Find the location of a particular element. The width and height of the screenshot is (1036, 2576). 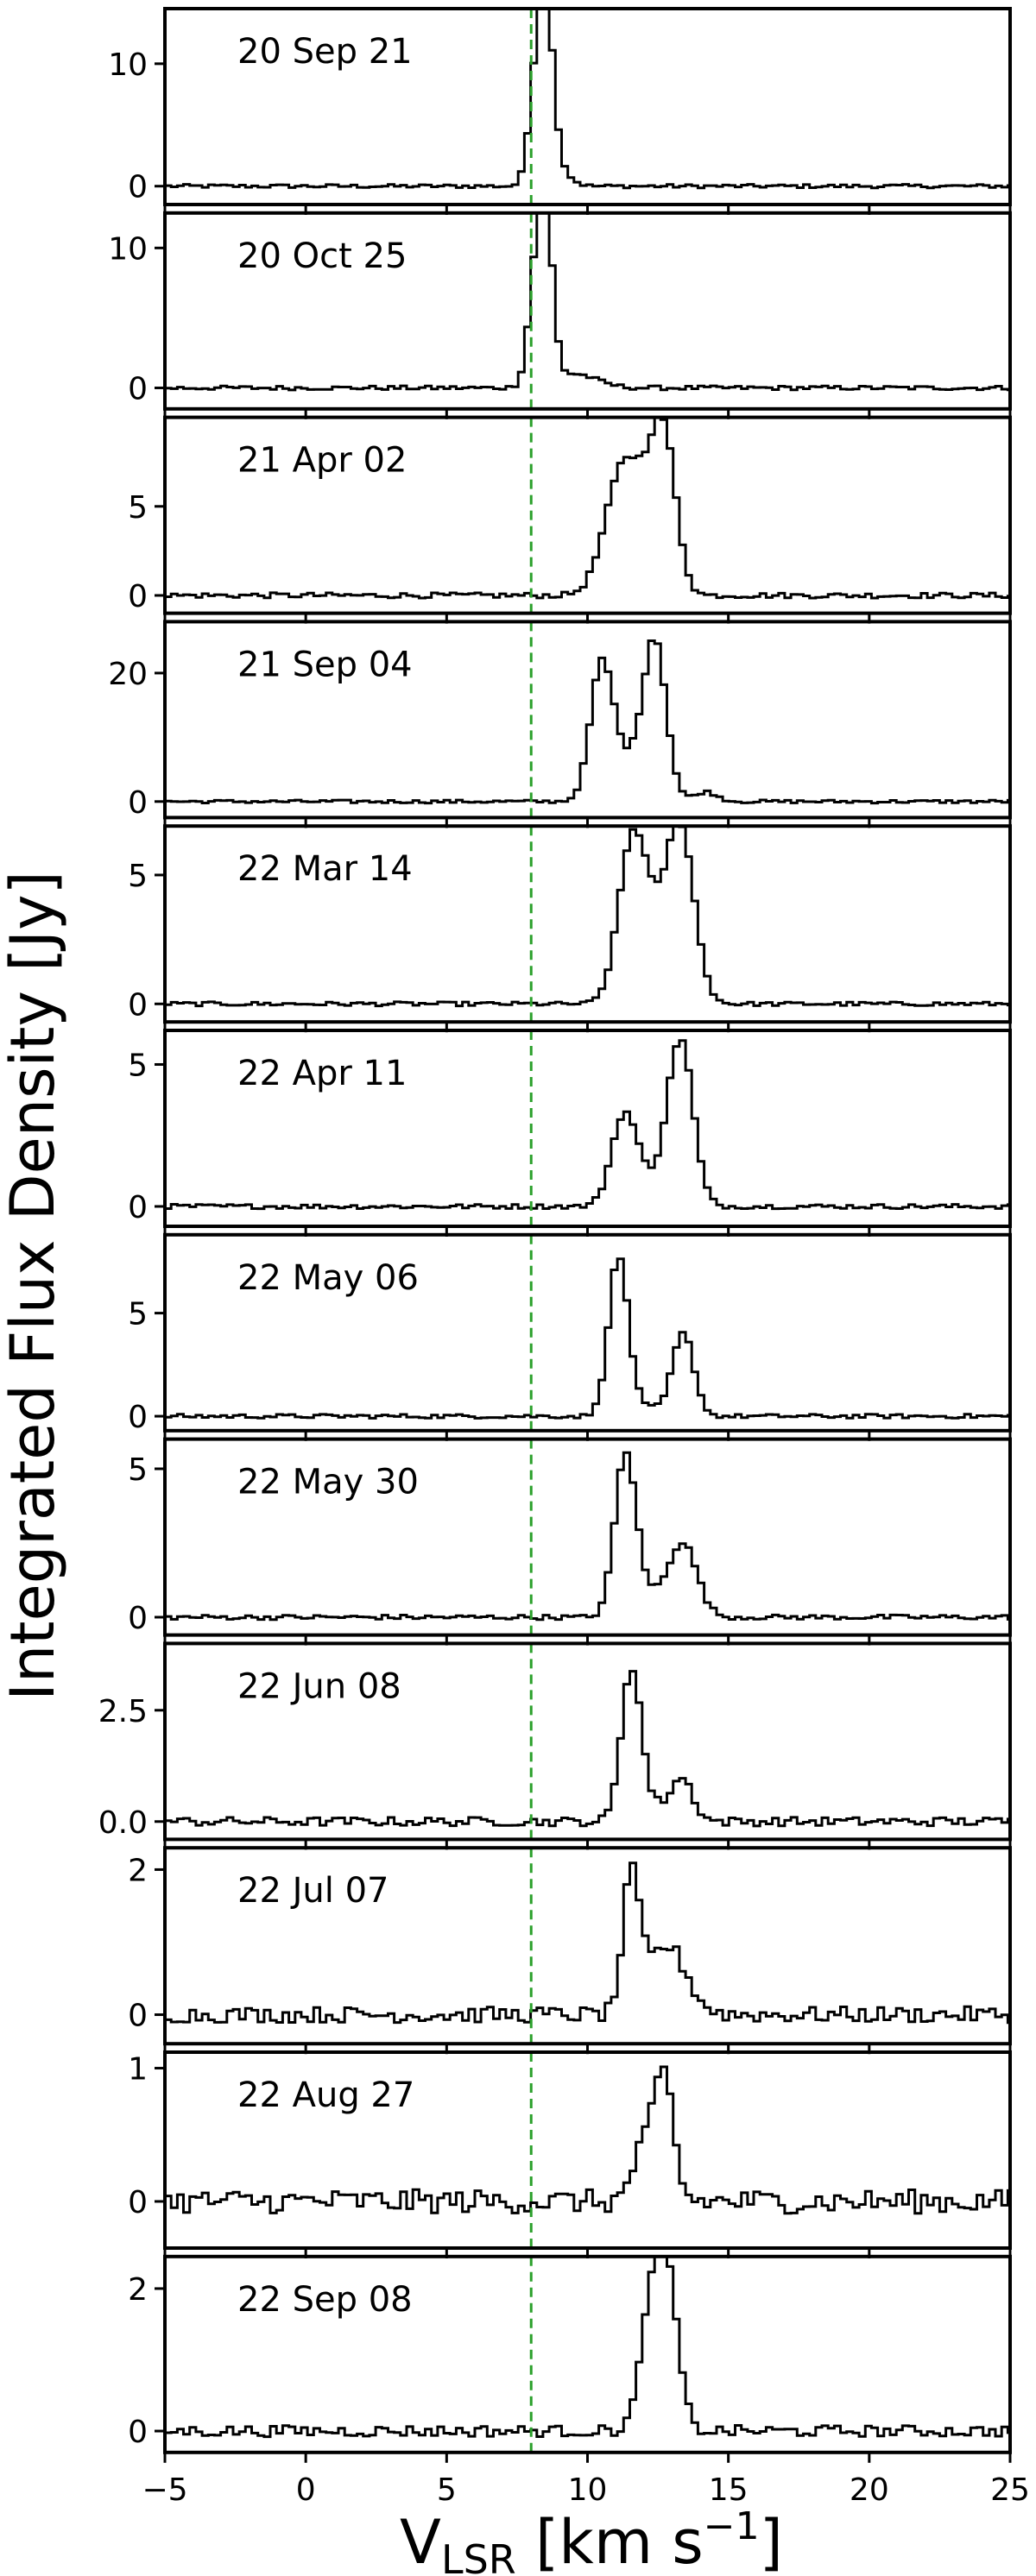

spectrum-panel: 0 5 21 Apr 02 is located at coordinates (570, 519).